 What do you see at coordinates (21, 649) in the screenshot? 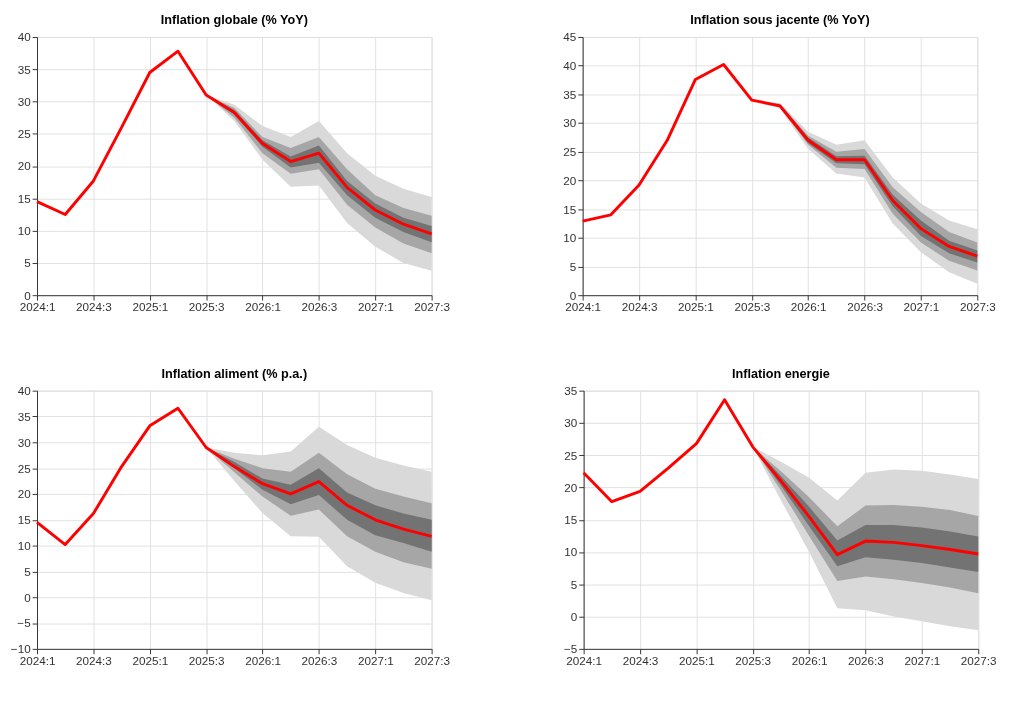
I see `y-tick-label: −10` at bounding box center [21, 649].